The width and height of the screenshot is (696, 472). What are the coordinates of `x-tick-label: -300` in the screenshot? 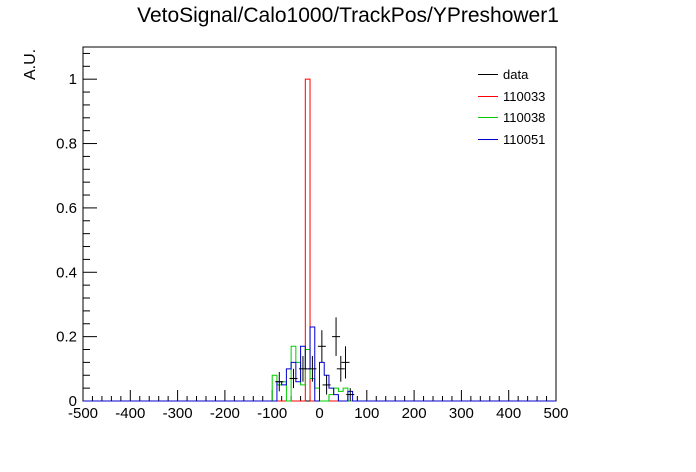 It's located at (178, 413).